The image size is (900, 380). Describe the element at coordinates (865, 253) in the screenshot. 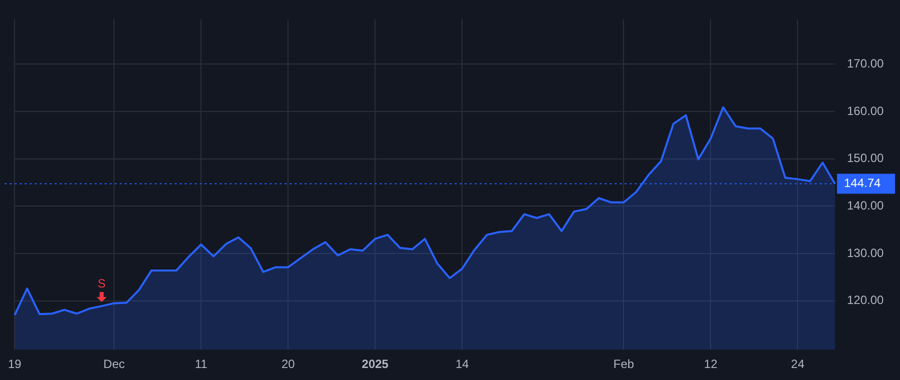

I see `y-tick-label: 130.00` at that location.